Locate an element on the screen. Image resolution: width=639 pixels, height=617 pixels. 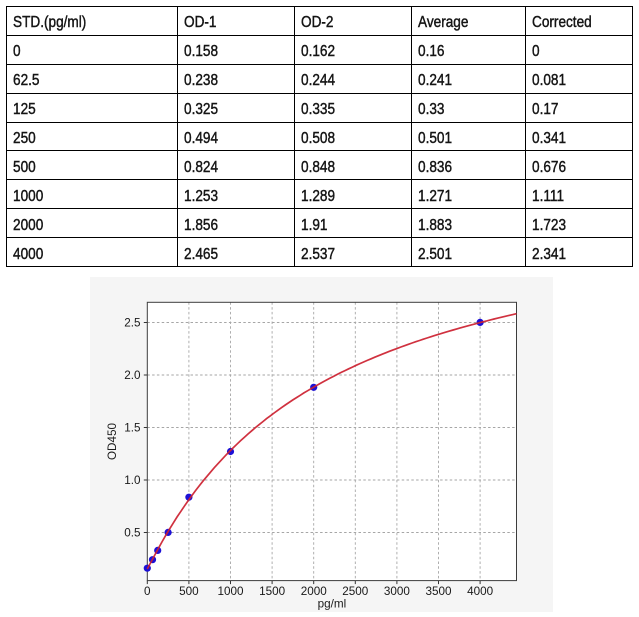
svg-text: OD450 is located at coordinates (112, 441).